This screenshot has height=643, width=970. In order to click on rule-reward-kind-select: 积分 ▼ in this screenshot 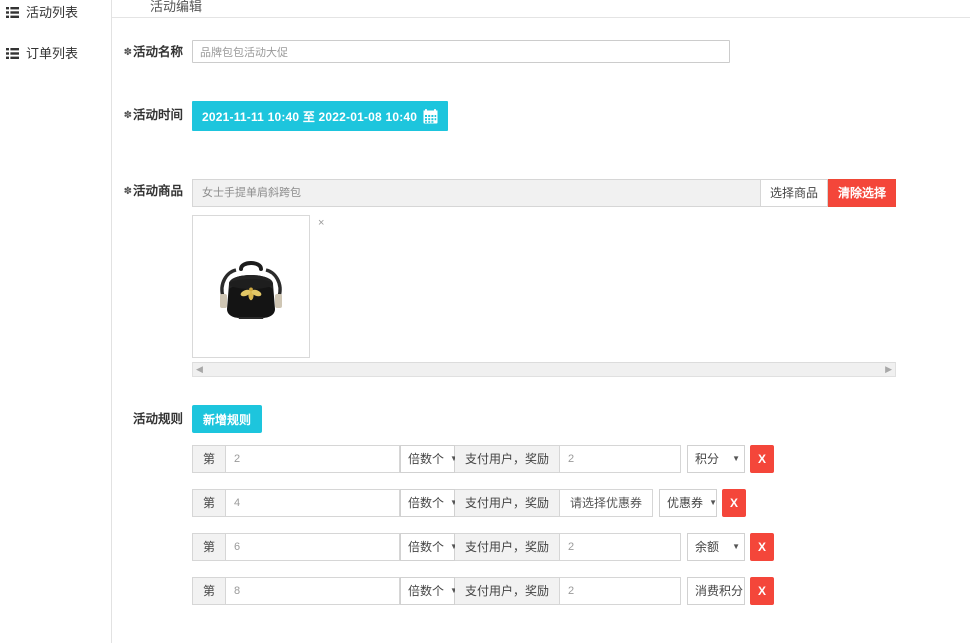, I will do `click(716, 459)`.